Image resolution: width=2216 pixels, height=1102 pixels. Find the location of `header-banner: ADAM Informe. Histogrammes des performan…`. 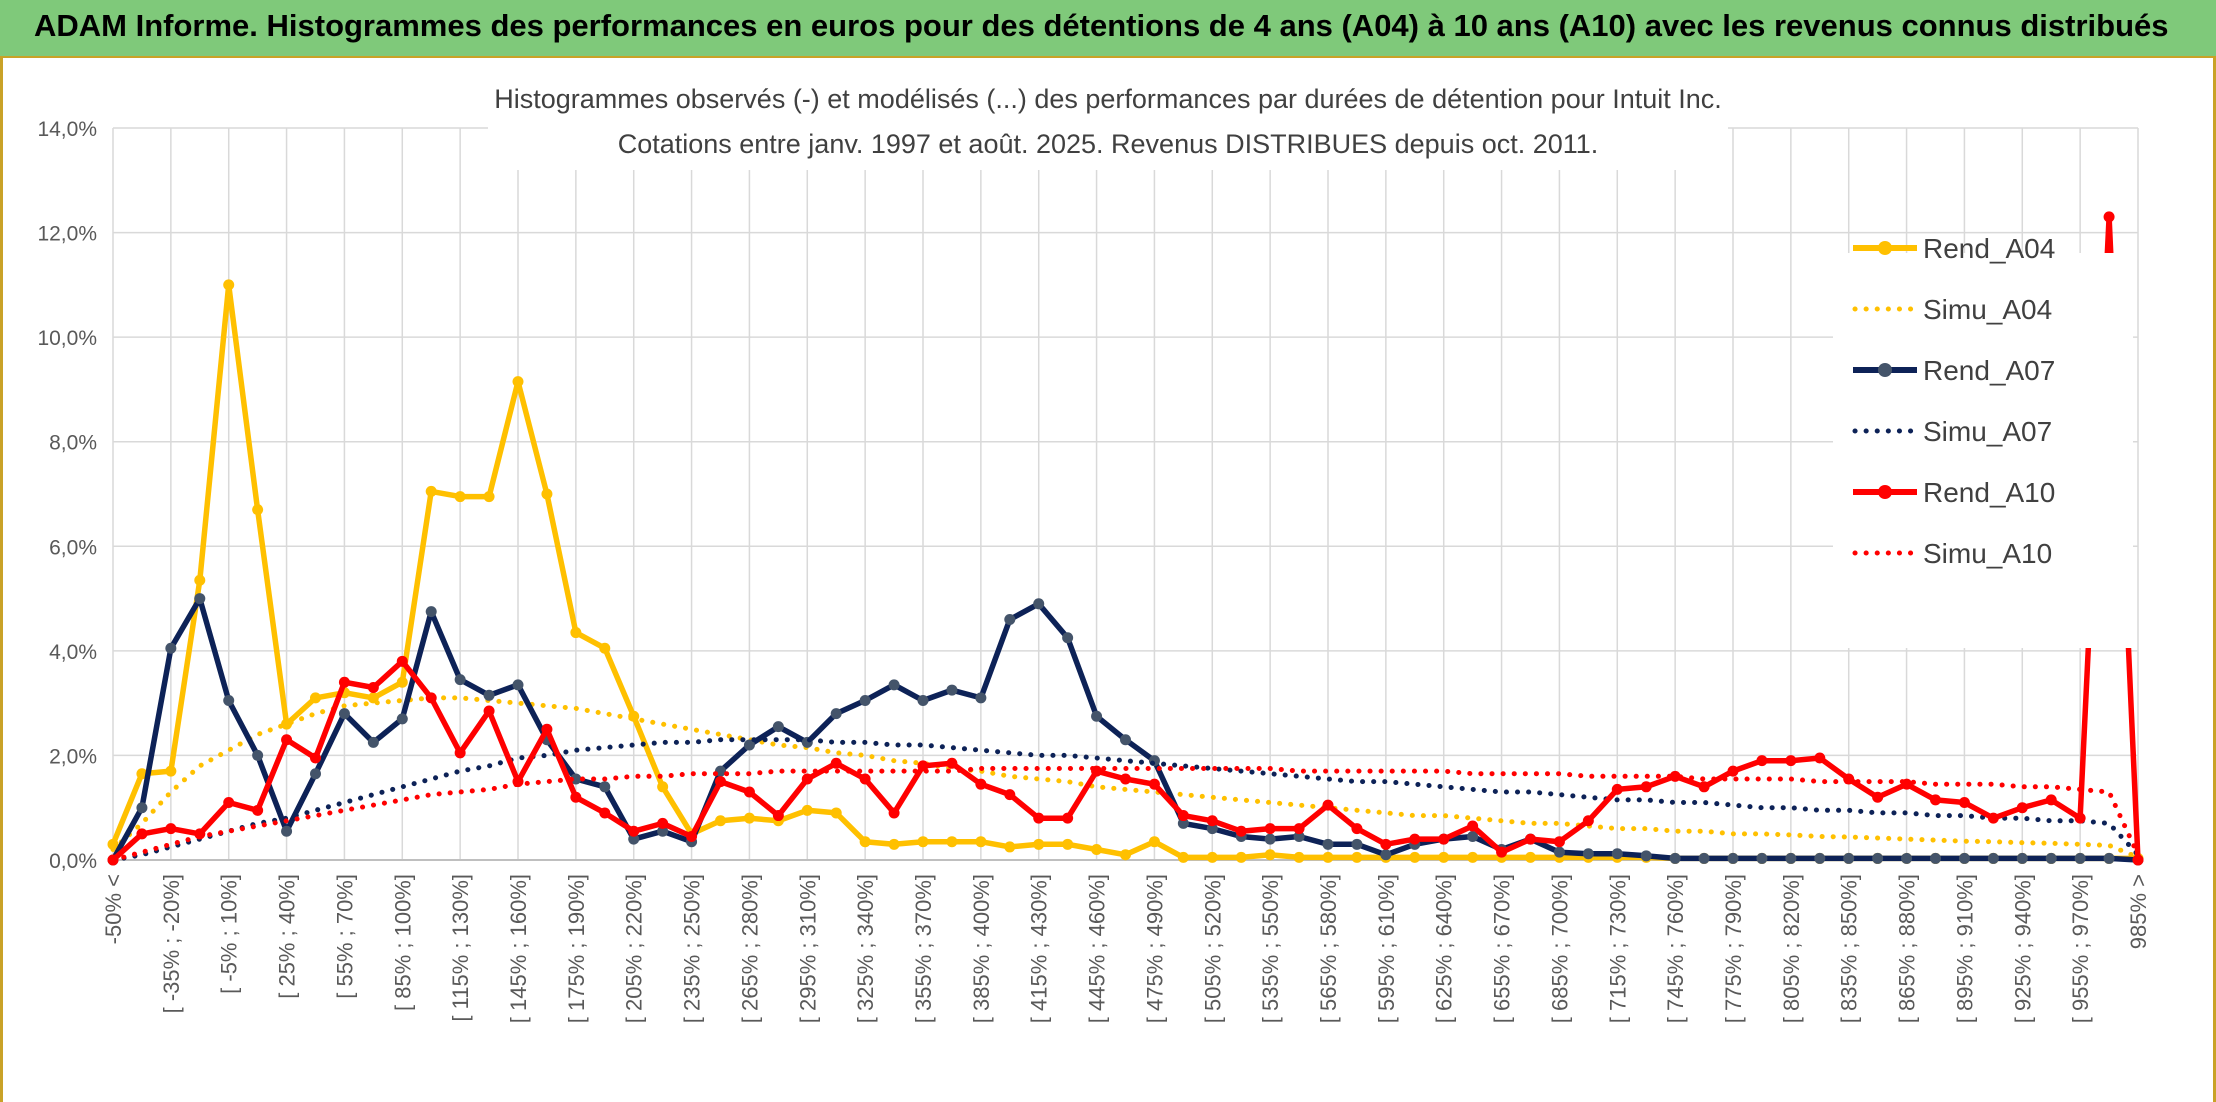

header-banner: ADAM Informe. Histogrammes des performan… is located at coordinates (1108, 29).